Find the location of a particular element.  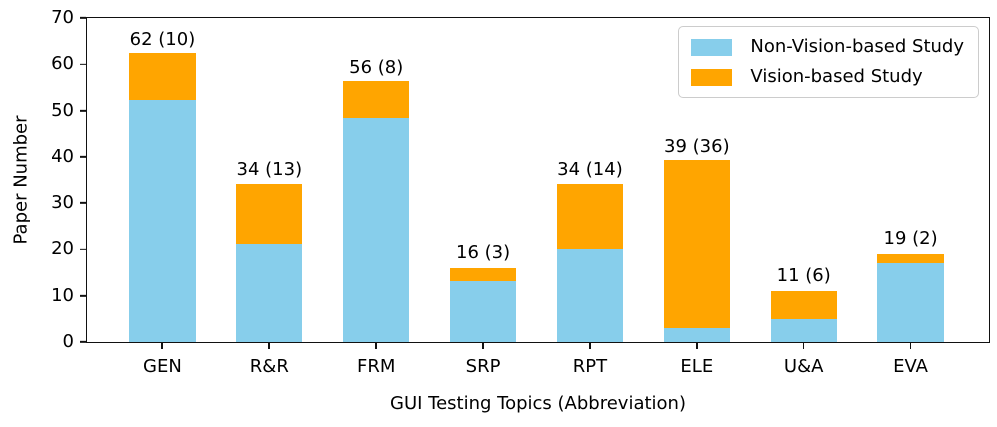

x-tick-label: U&A is located at coordinates (803, 366).